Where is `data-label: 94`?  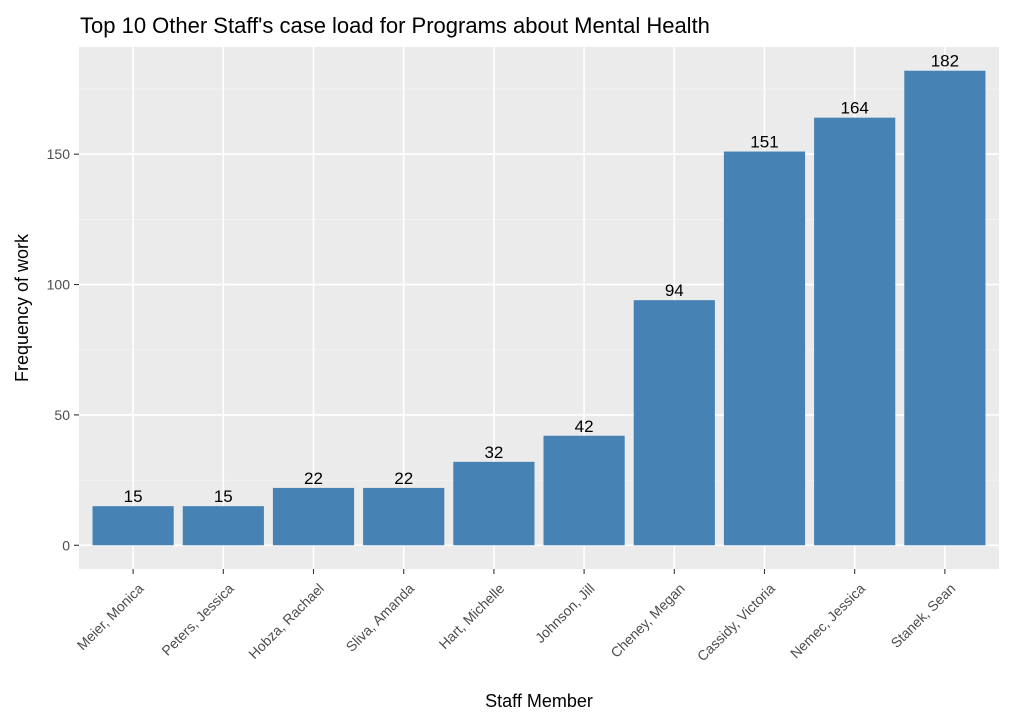 data-label: 94 is located at coordinates (674, 290).